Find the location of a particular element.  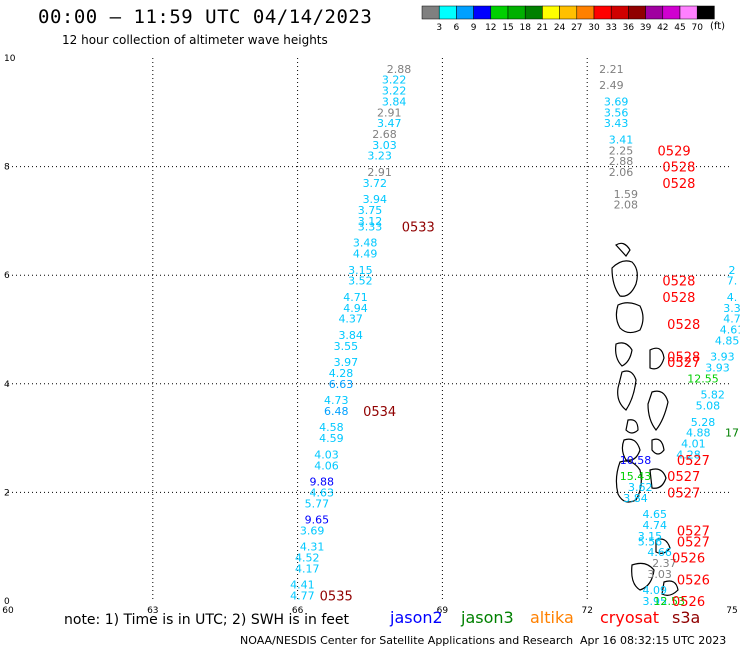

swh-point-label: 2.21 is located at coordinates (611, 69).